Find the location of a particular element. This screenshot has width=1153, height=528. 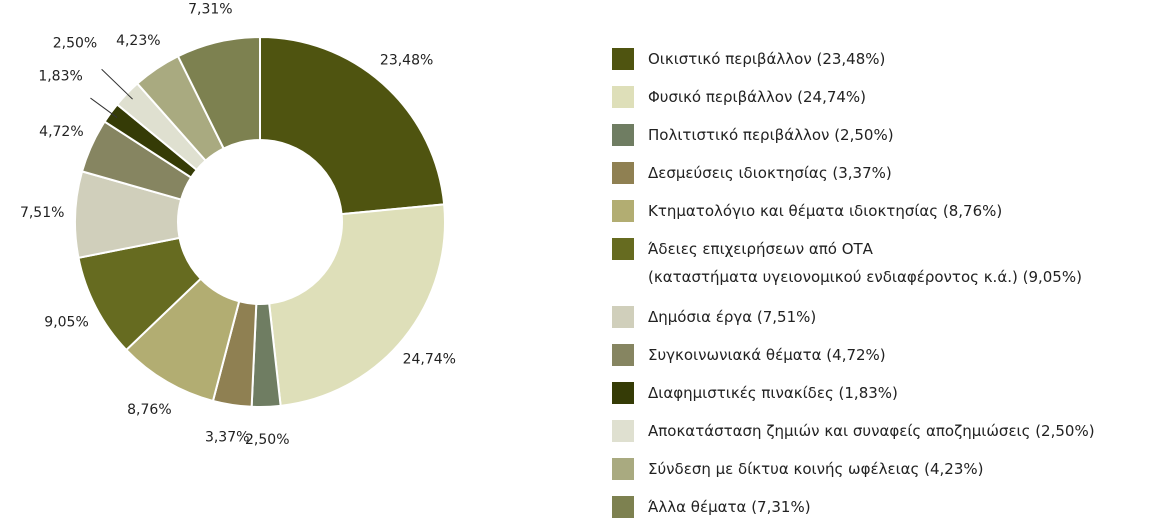

legend-label: Συγκοινωνιακά θέματα (4,72%) is located at coordinates (767, 355).